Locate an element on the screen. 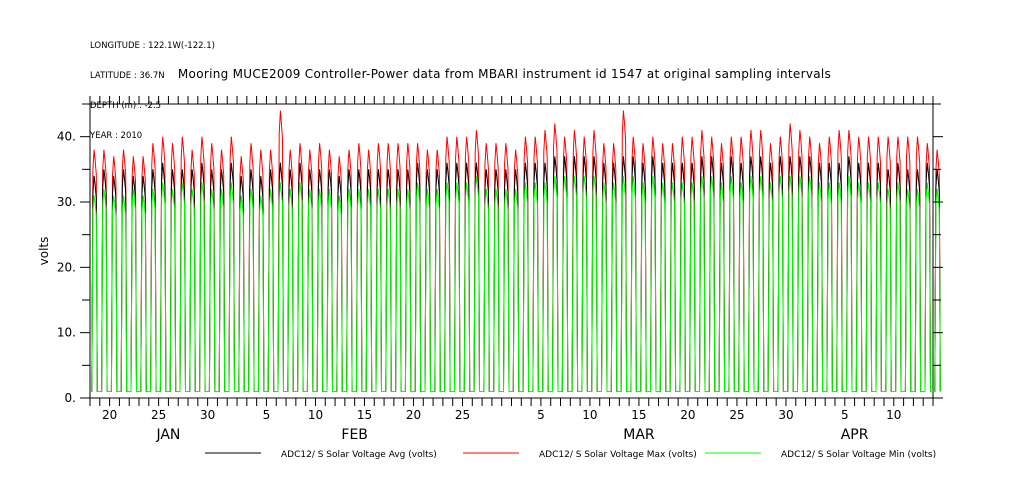 The width and height of the screenshot is (1009, 504). longitude-text: LONGITUDE : 122.1W(-122.1) is located at coordinates (152, 46).